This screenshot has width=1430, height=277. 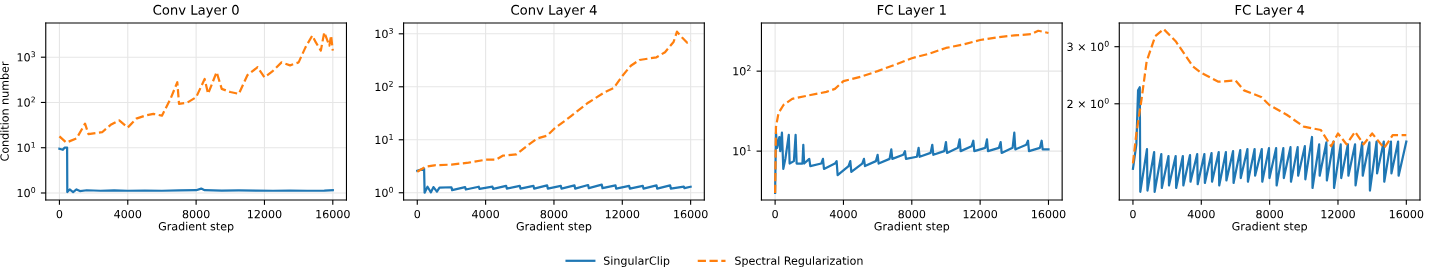 I want to click on legend-label: Spectral Regularization, so click(x=799, y=261).